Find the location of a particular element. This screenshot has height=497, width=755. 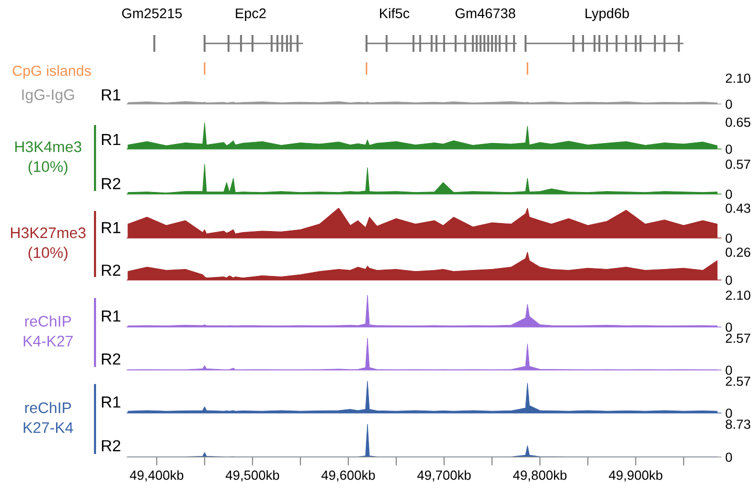

y-tick-label: 0.57 is located at coordinates (738, 164).